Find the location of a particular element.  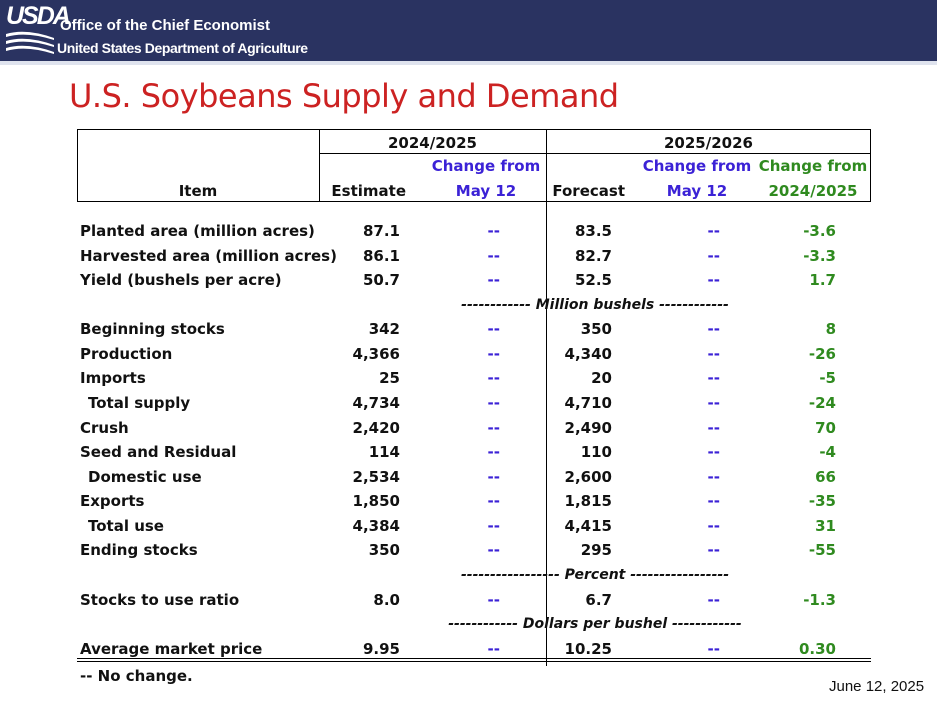

cell-est: 86.1 is located at coordinates (381, 256).